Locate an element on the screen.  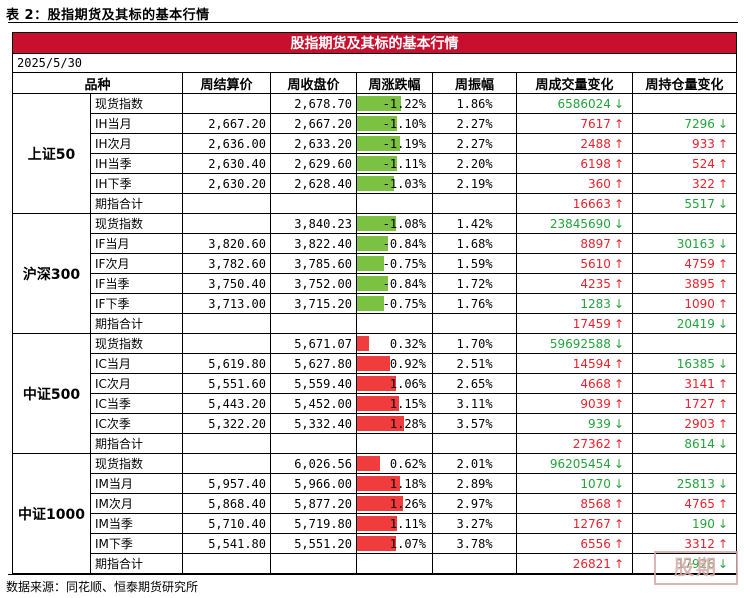
volume-change-cell: 26821 ↑ is located at coordinates (574, 563).